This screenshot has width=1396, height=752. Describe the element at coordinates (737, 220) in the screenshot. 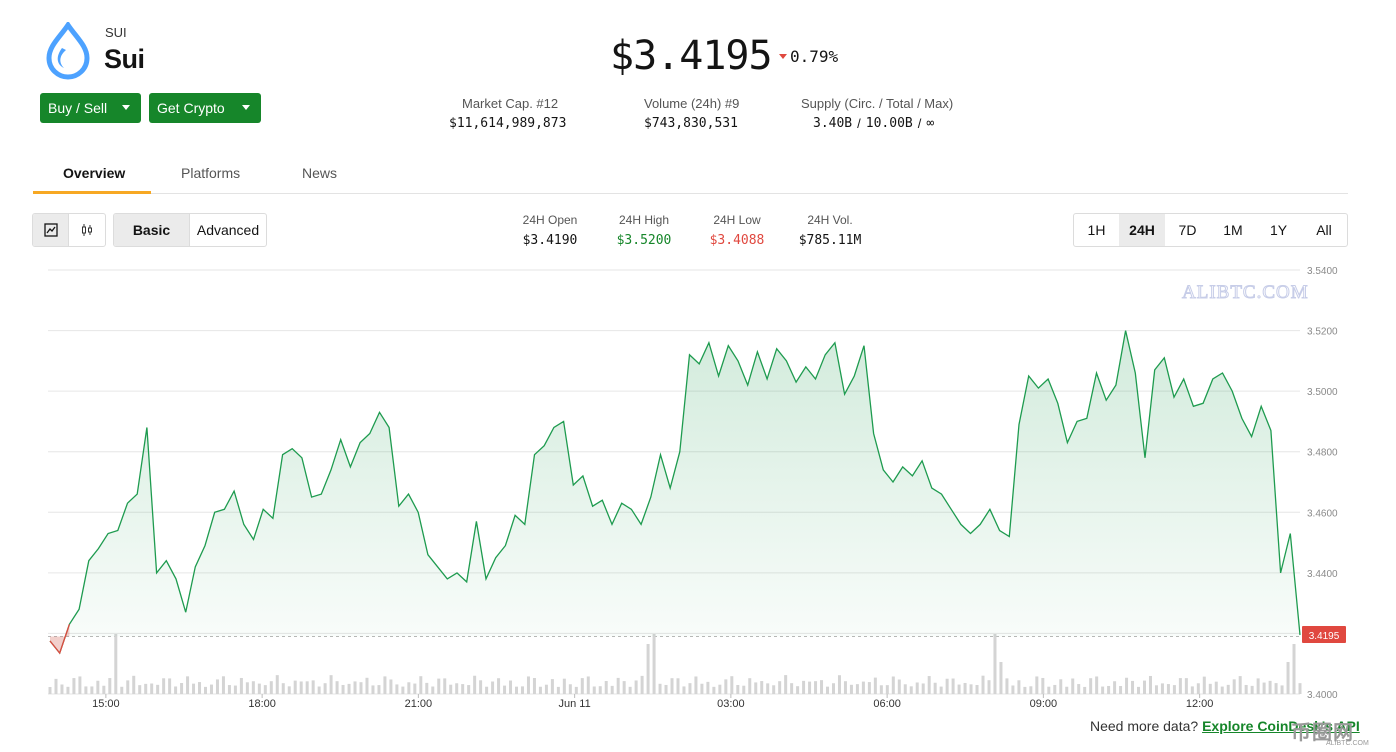

I see `low-label: 24H Low` at that location.